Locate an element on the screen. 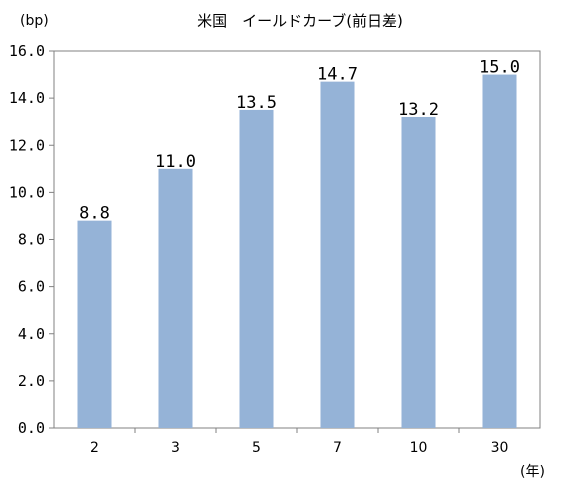  x-axis-unit-label: (年) is located at coordinates (532, 472).